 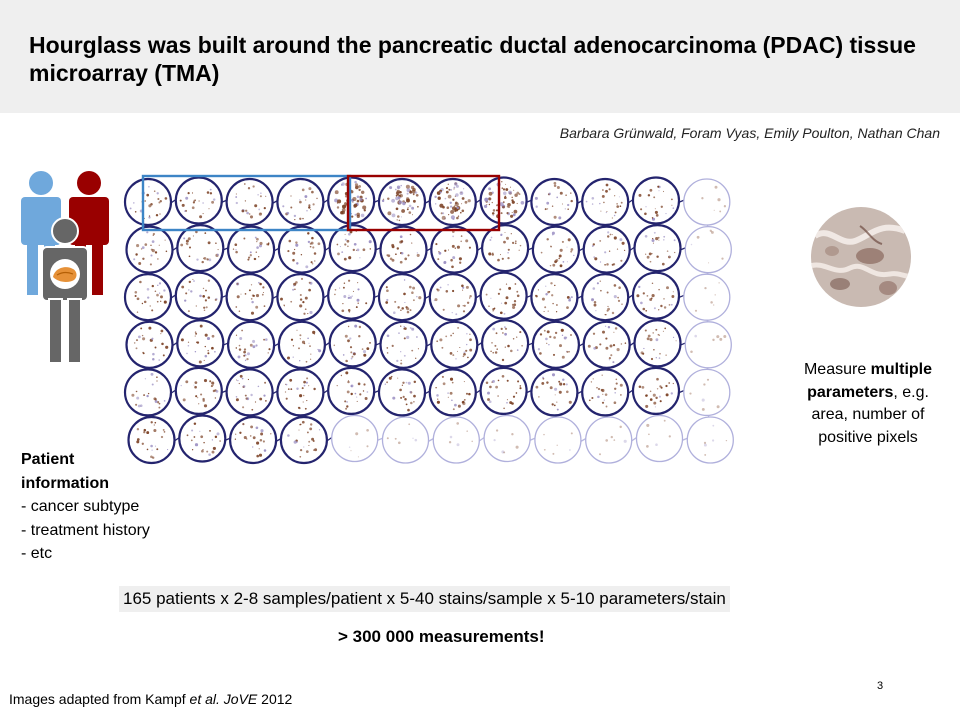 What do you see at coordinates (837, 369) in the screenshot?
I see `measure-text-start: Measure` at bounding box center [837, 369].